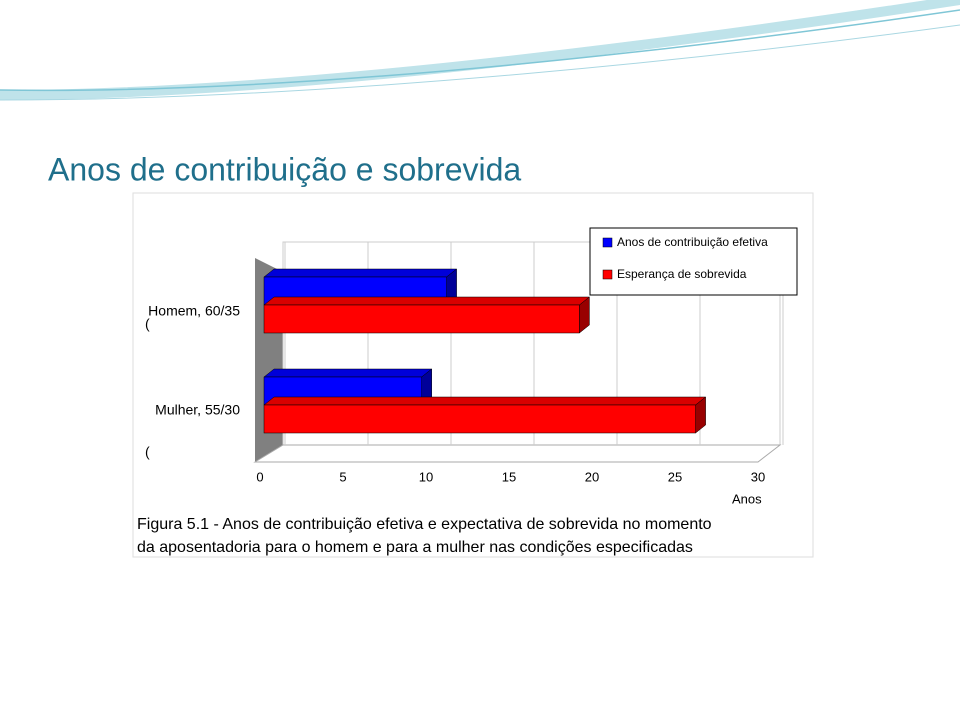  What do you see at coordinates (693, 261) in the screenshot?
I see `legend-box` at bounding box center [693, 261].